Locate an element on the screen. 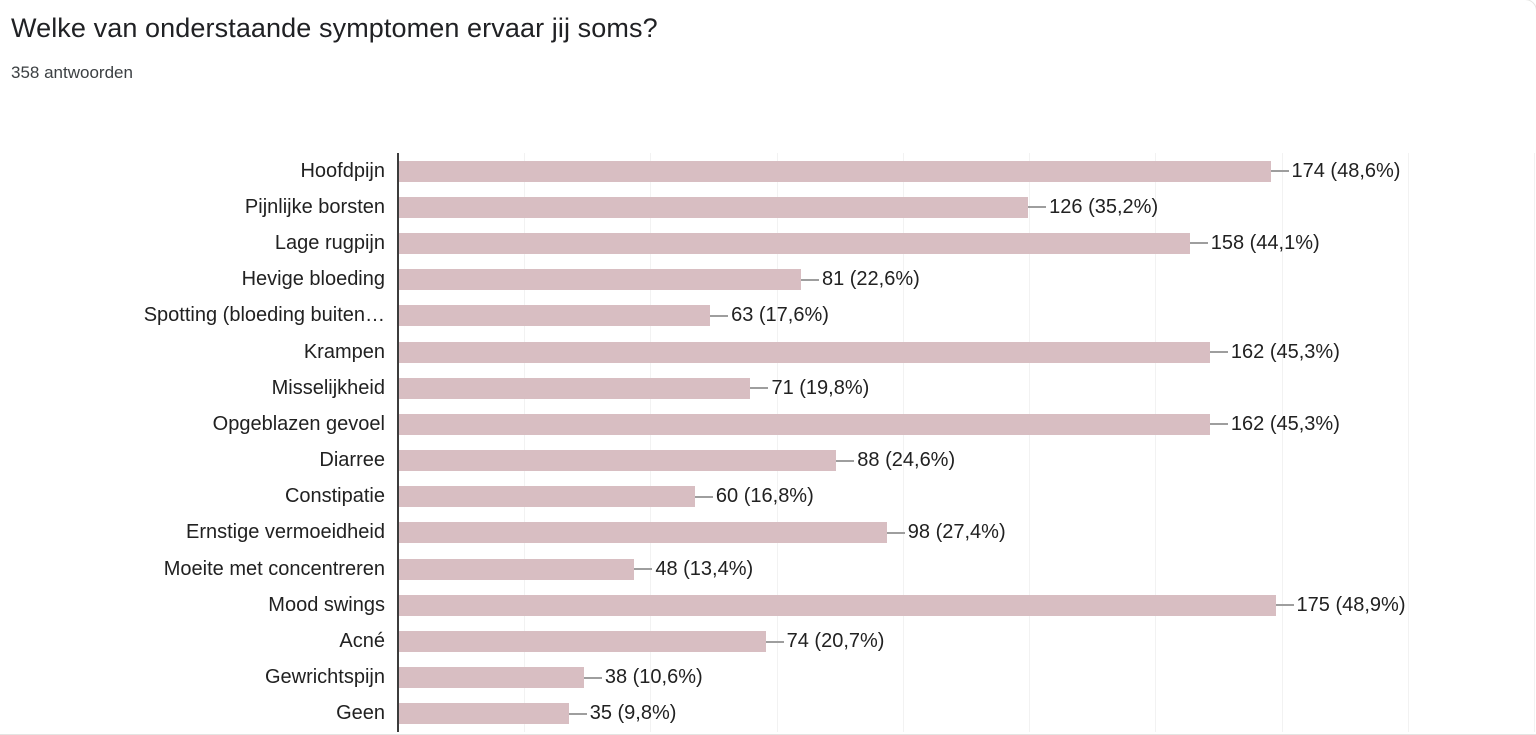  bar-area: 48 (13,4%) is located at coordinates (967, 569).